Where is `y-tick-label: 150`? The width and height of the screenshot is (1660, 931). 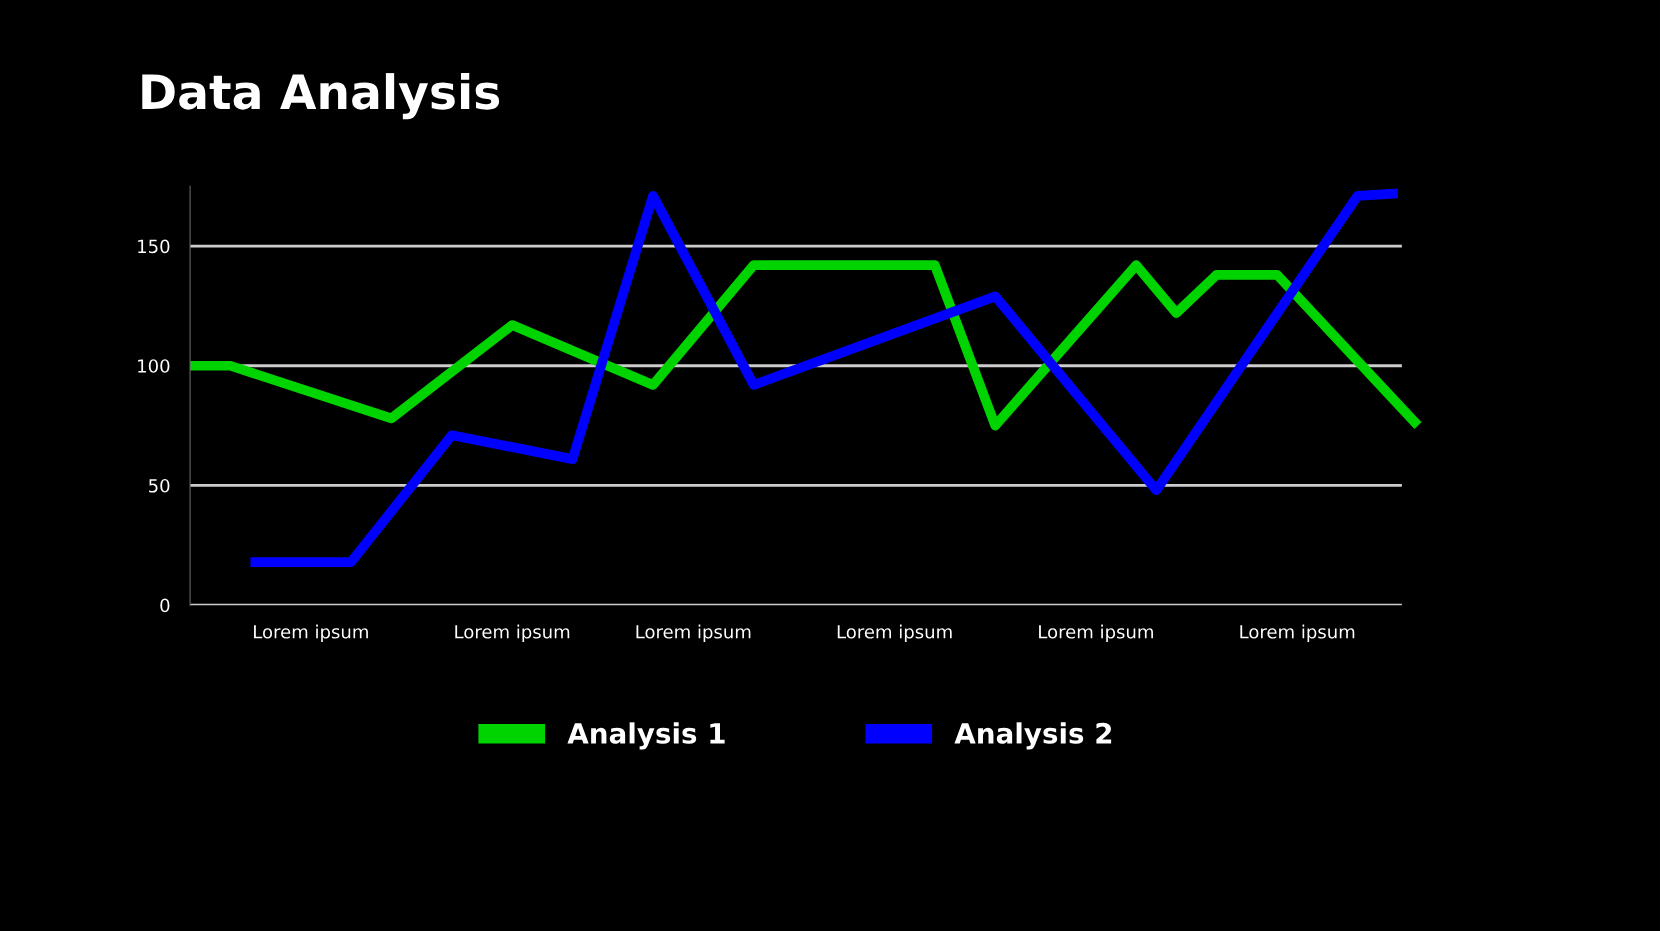
y-tick-label: 150 is located at coordinates (154, 246).